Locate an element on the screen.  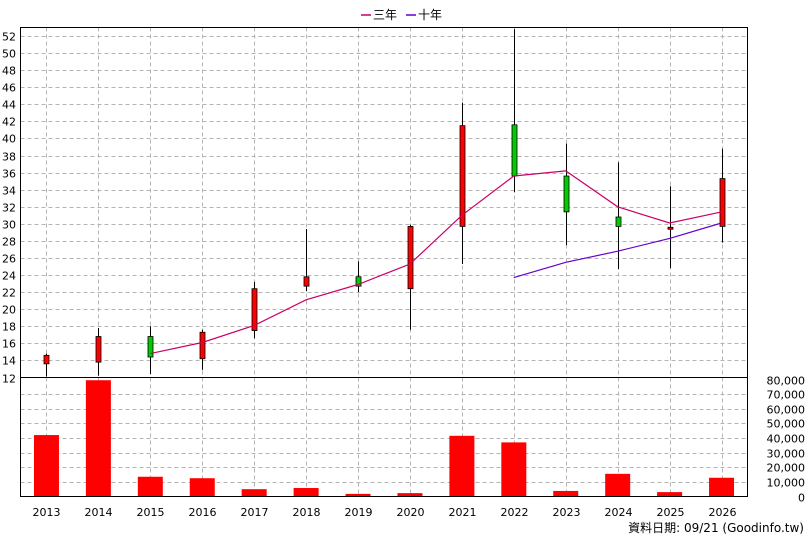
legend-label-three-year: 三年 is located at coordinates (385, 15).